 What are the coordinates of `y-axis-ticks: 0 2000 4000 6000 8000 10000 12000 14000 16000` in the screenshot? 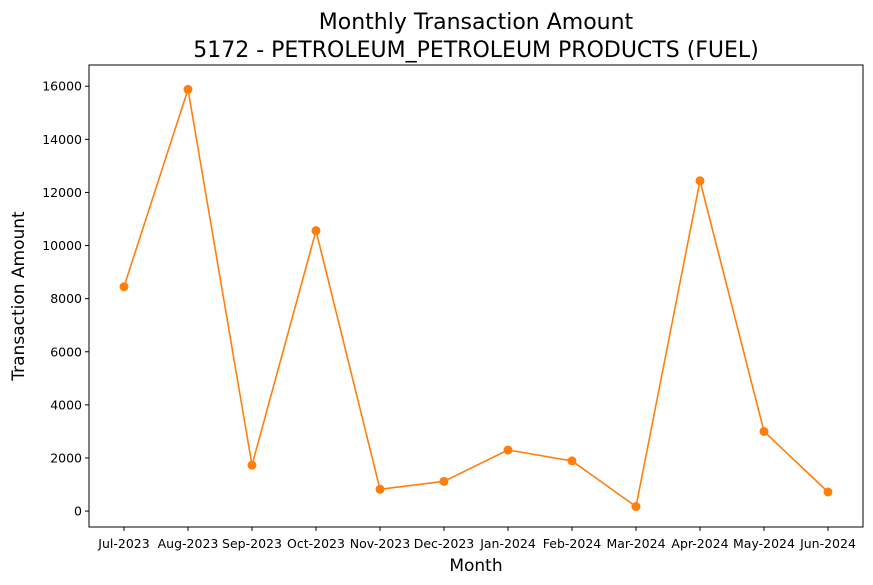 It's located at (65, 299).